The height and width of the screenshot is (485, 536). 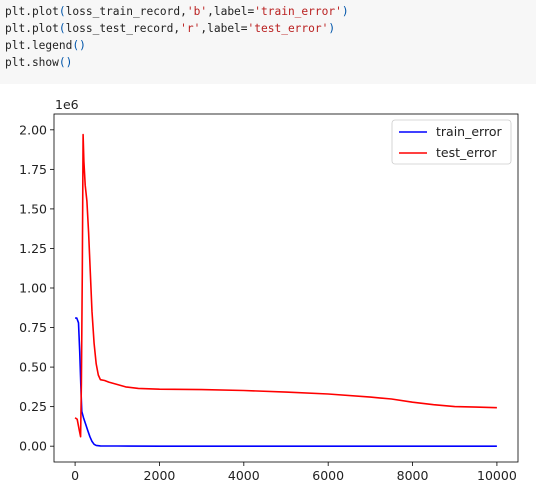 I want to click on y-tick-label: 0.25, so click(x=33, y=406).